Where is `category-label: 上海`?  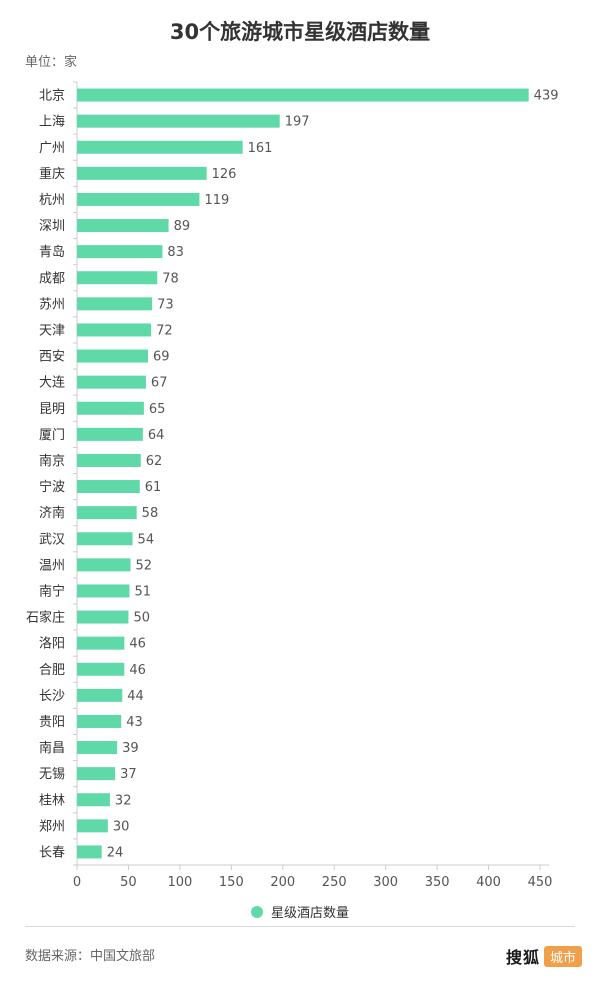
category-label: 上海 is located at coordinates (52, 122).